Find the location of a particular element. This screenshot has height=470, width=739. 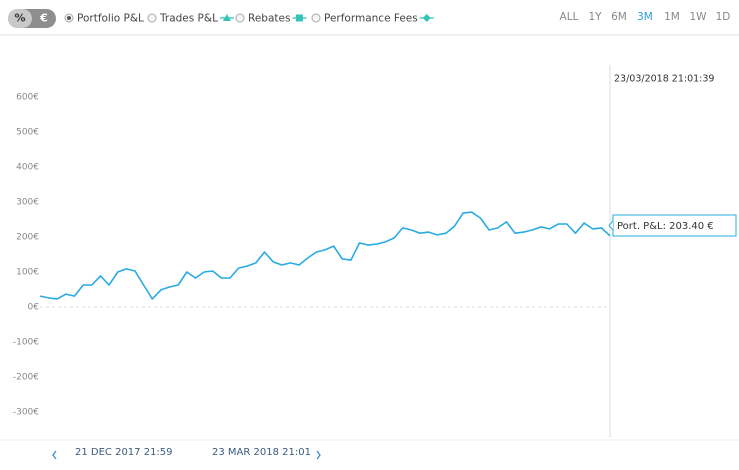

nav-start: 21 DEC 2017 21:59 is located at coordinates (124, 452).